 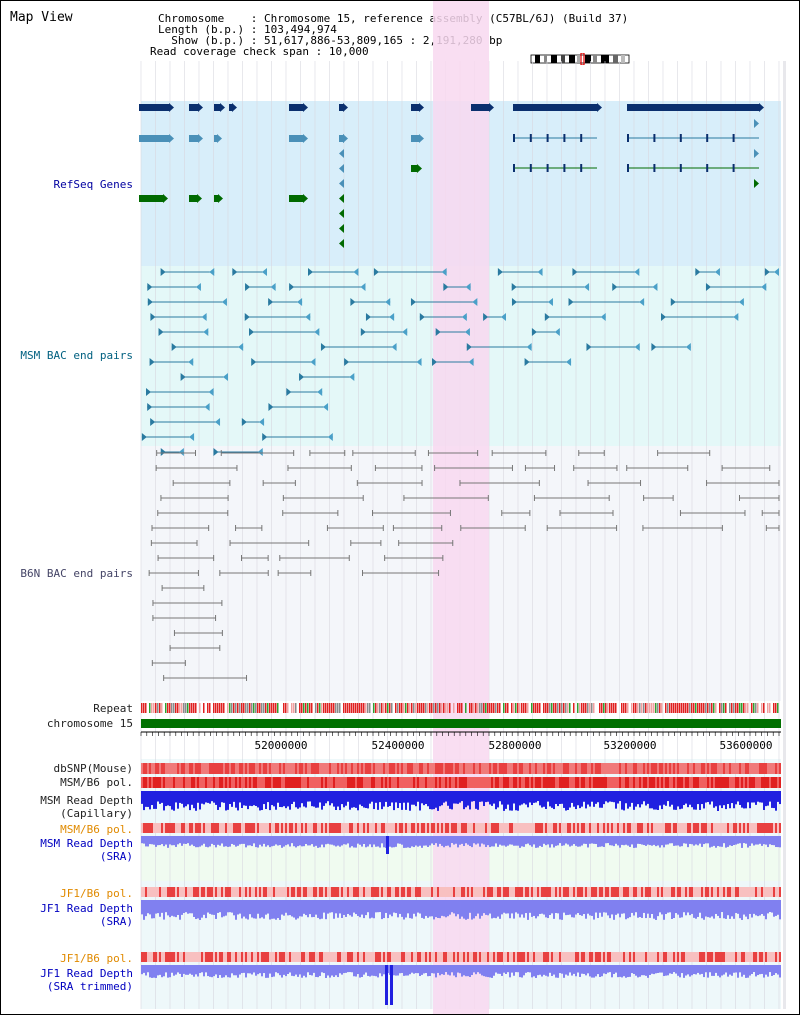 What do you see at coordinates (530, 168) in the screenshot?
I see `refseq-exon` at bounding box center [530, 168].